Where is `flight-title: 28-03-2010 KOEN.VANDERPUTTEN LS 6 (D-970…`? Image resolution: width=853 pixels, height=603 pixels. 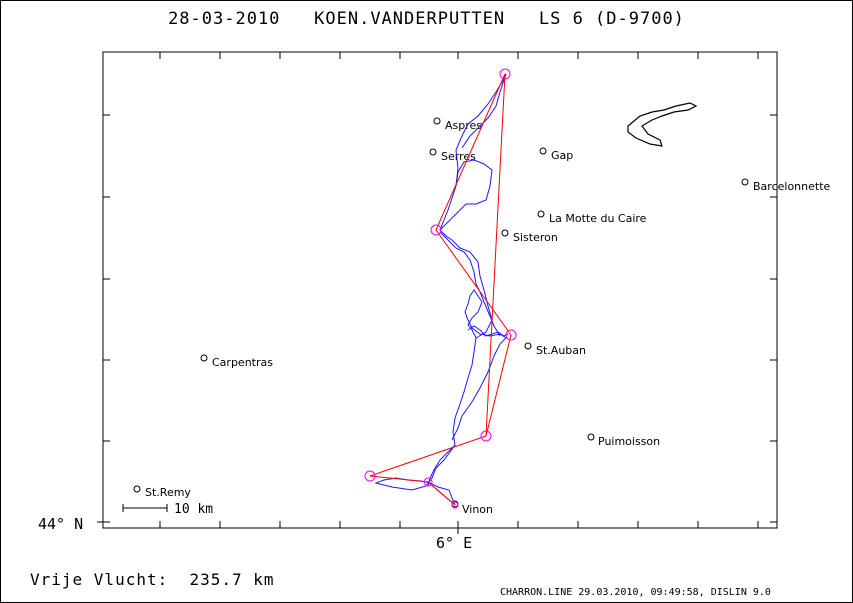 flight-title: 28-03-2010 KOEN.VANDERPUTTEN LS 6 (D-970… is located at coordinates (426, 19).